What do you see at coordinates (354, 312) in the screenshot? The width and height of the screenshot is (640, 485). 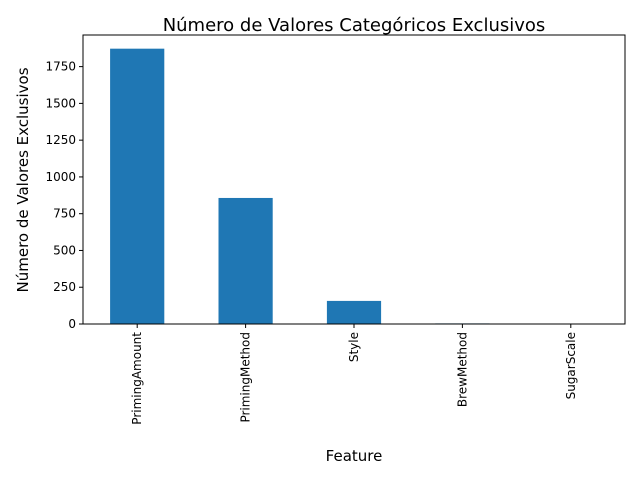 I see `bar-Style` at bounding box center [354, 312].